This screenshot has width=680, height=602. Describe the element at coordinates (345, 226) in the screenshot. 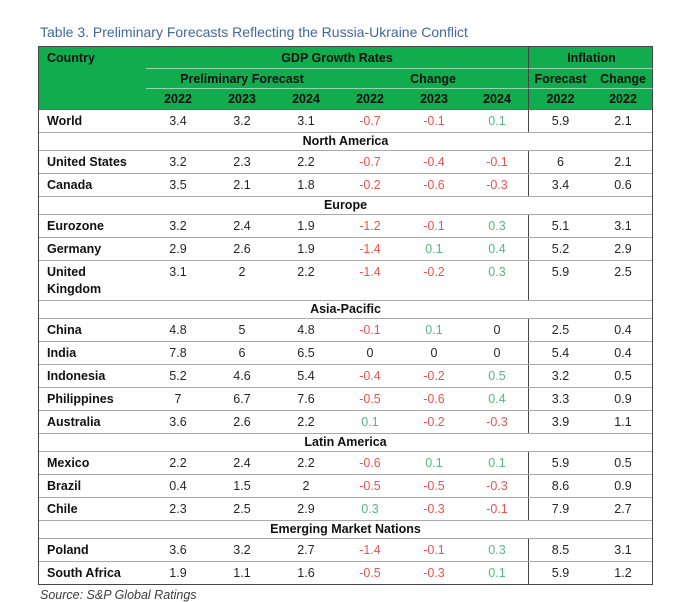

I see `table-row: Eurozone 3.2 2.4 1.9 -1.2 -0.1 0.3 5.1 3.1` at that location.